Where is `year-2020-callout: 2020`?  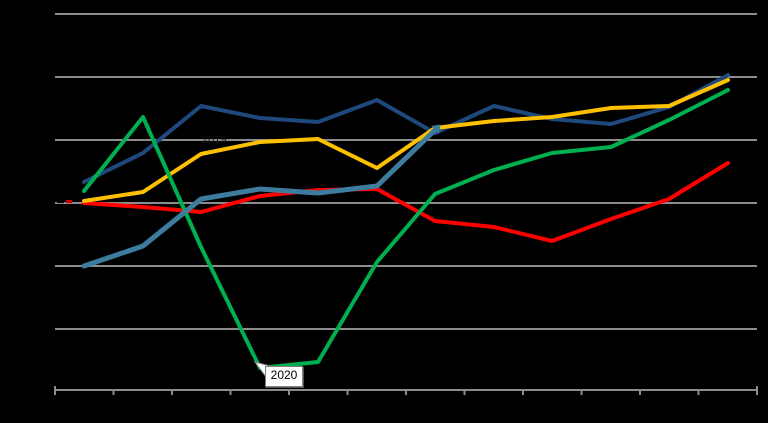 year-2020-callout: 2020 is located at coordinates (284, 376).